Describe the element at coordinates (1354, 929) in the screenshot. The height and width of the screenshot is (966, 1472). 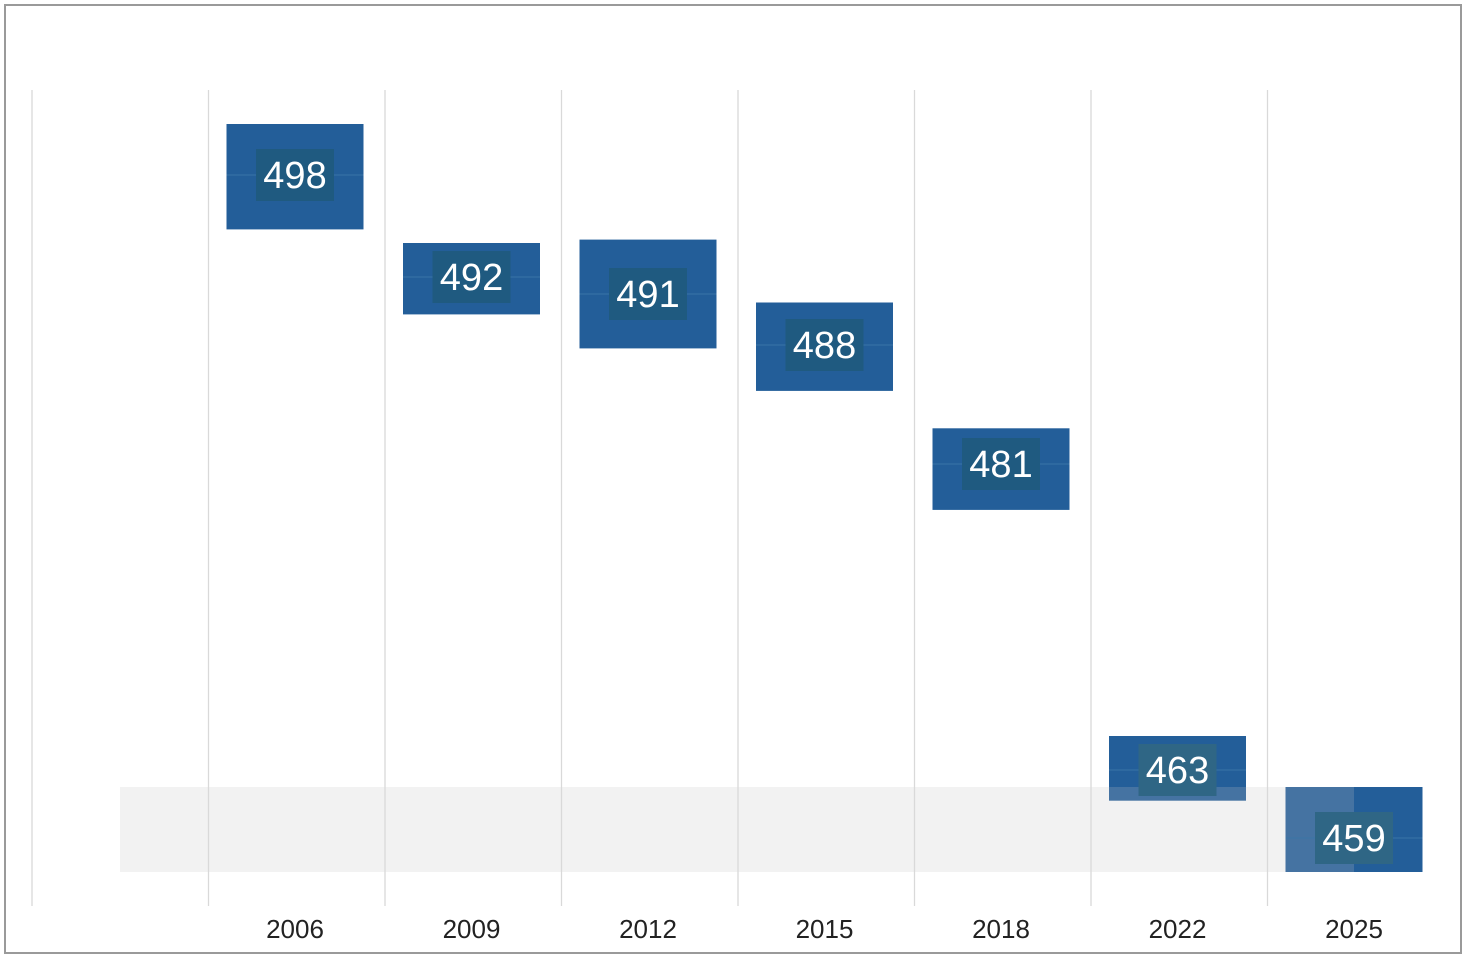
I see `x-tick-label-2025: 2025` at that location.